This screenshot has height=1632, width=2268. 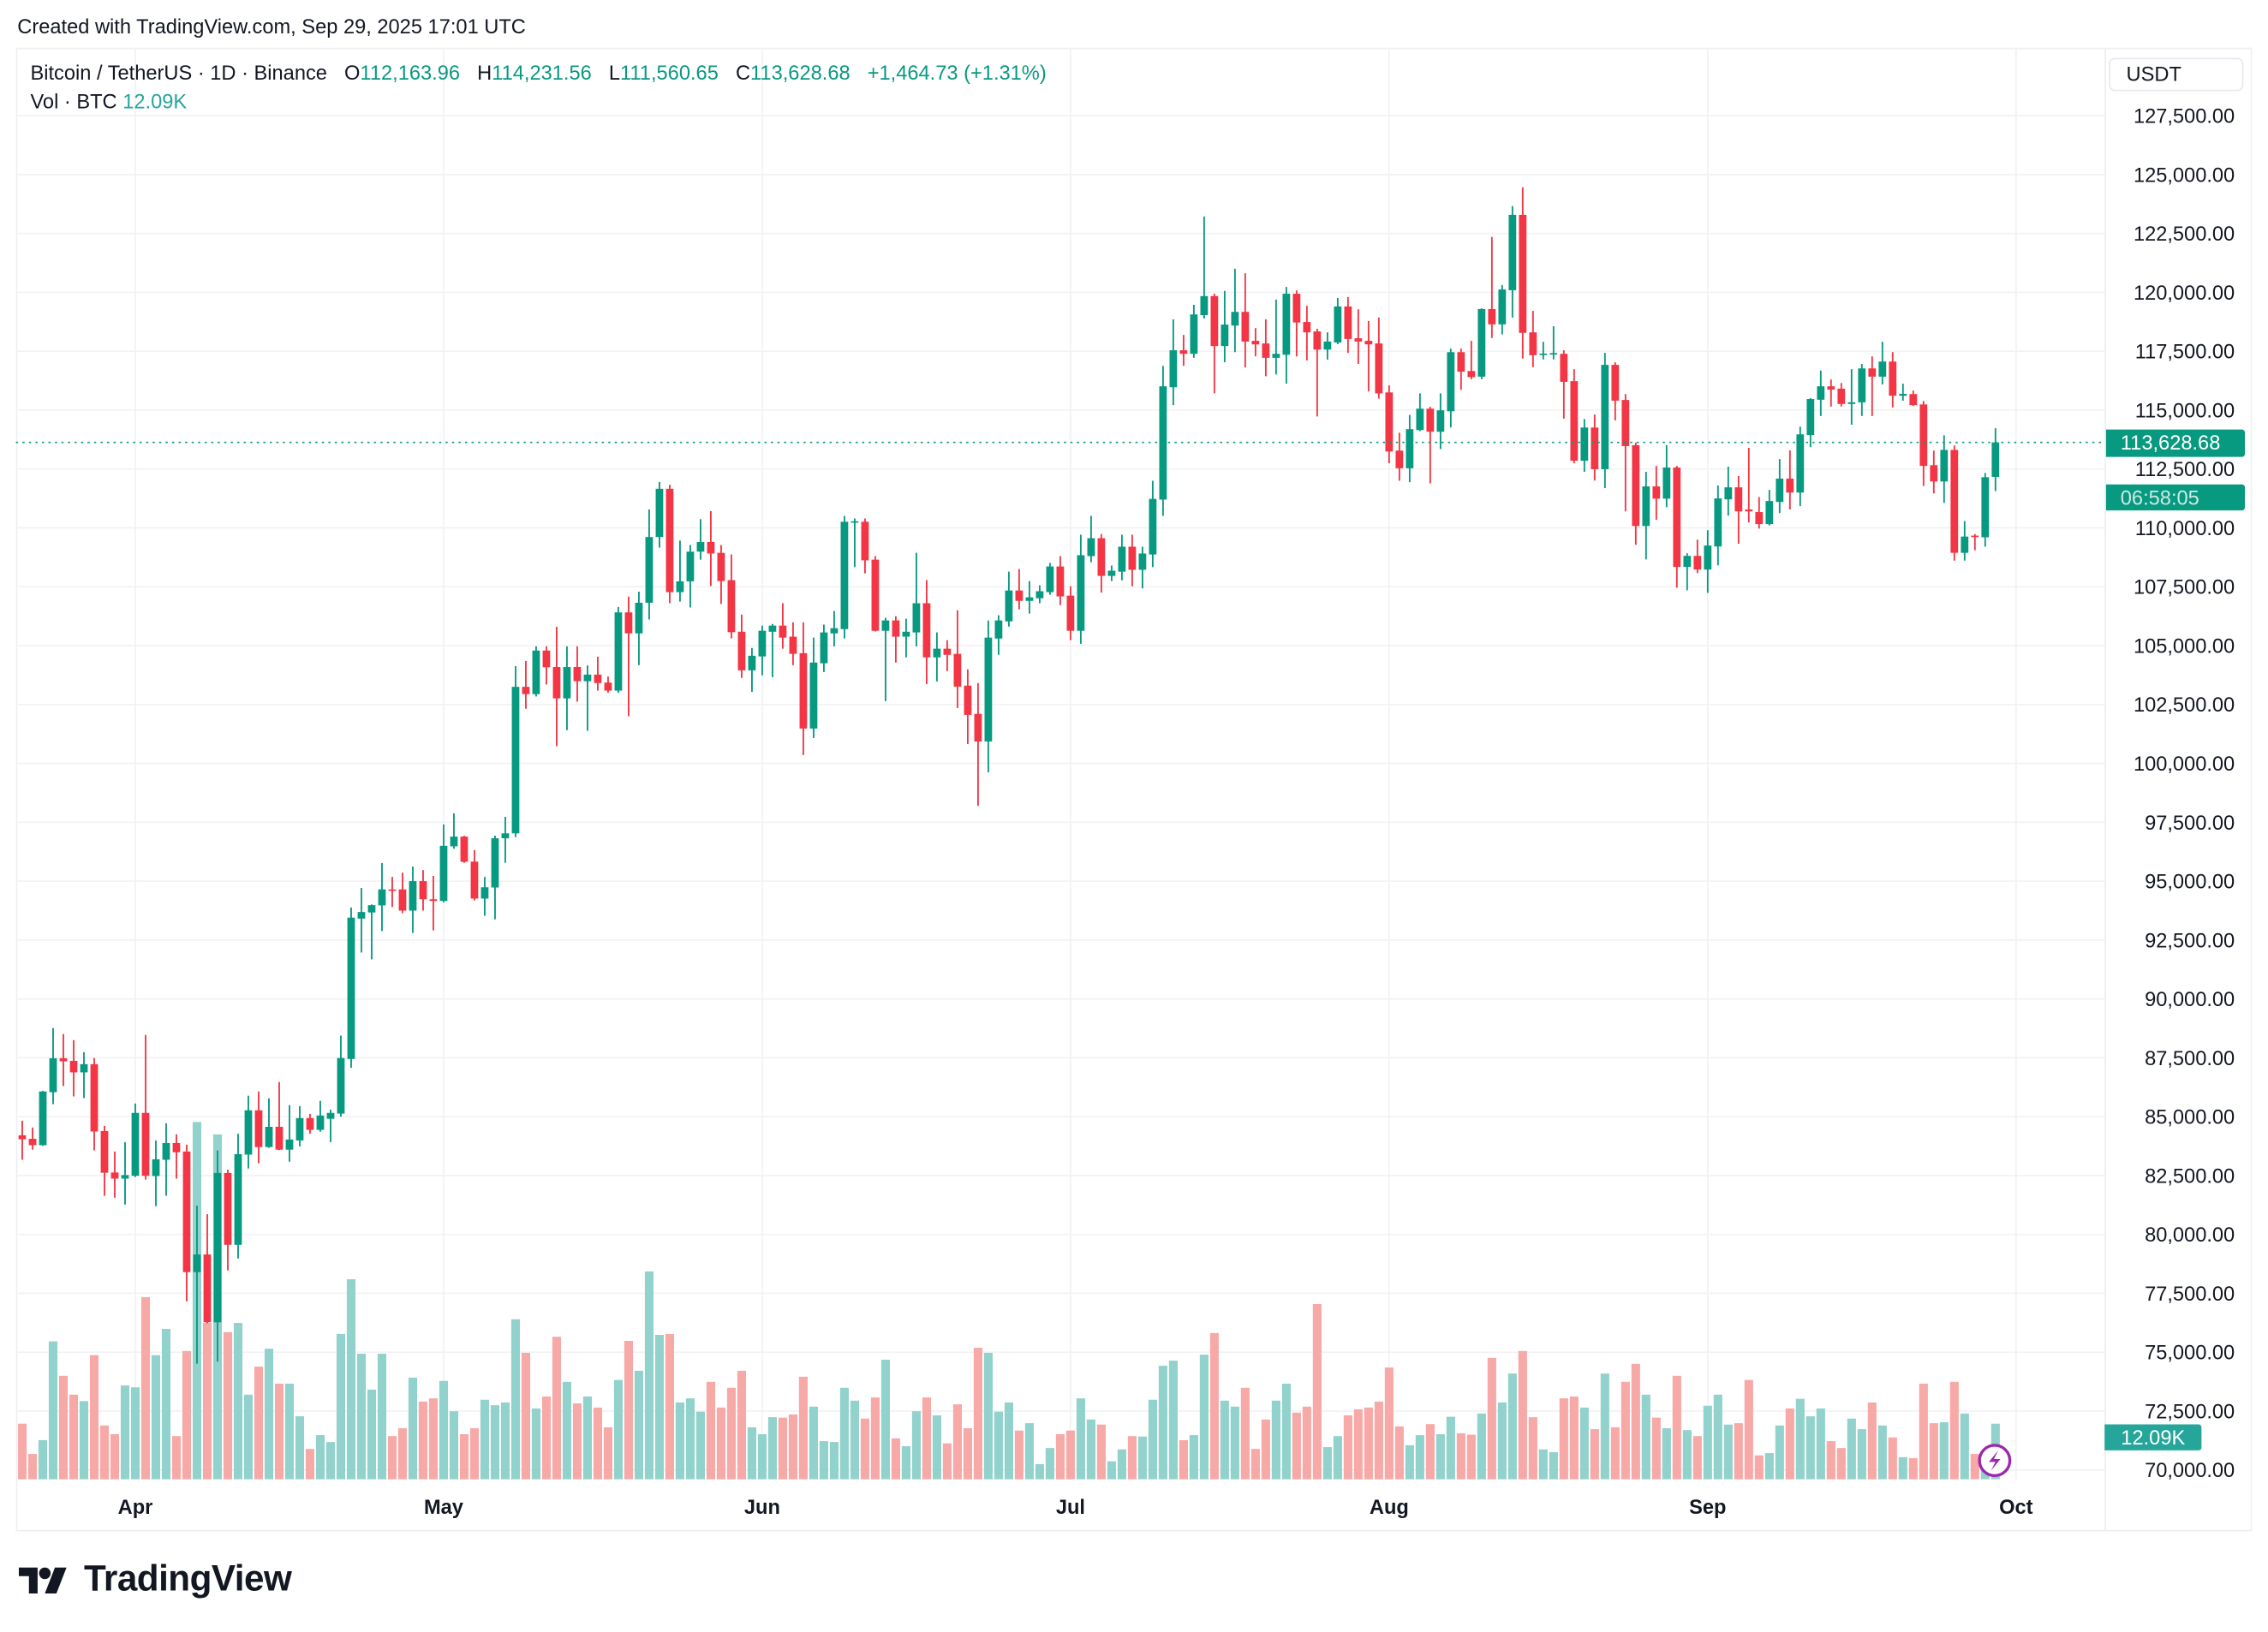 What do you see at coordinates (74, 101) in the screenshot?
I see `volume-label: Vol · BTC` at bounding box center [74, 101].